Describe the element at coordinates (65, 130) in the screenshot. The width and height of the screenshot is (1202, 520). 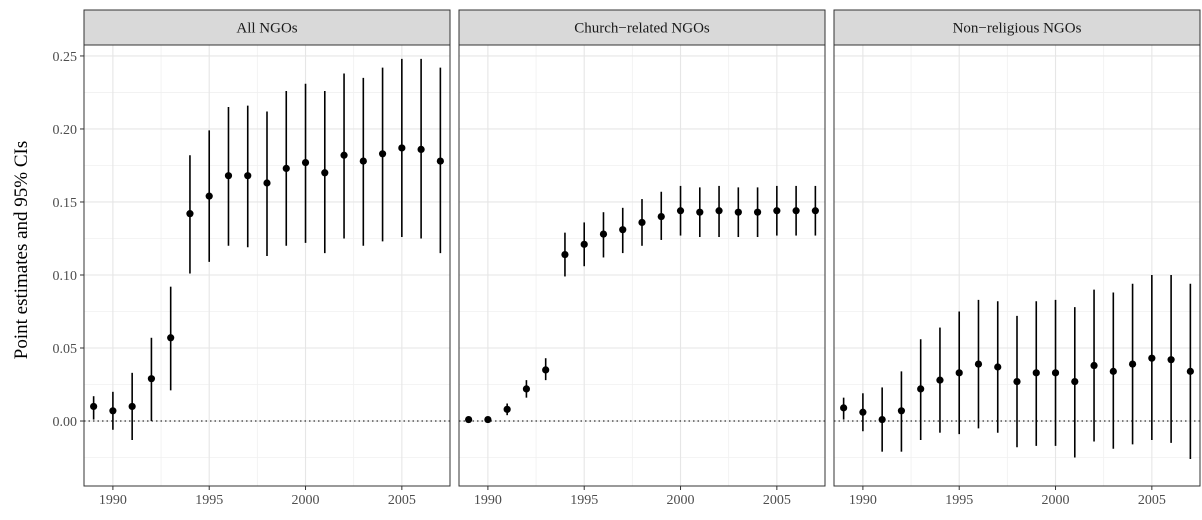
I see `y-tick-label: 0.20` at that location.